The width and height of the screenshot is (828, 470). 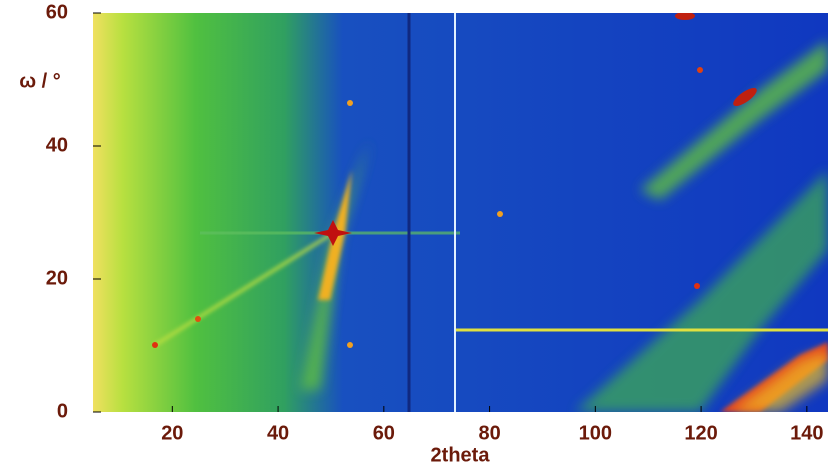 What do you see at coordinates (278, 433) in the screenshot?
I see `x-tick-label: 40` at bounding box center [278, 433].